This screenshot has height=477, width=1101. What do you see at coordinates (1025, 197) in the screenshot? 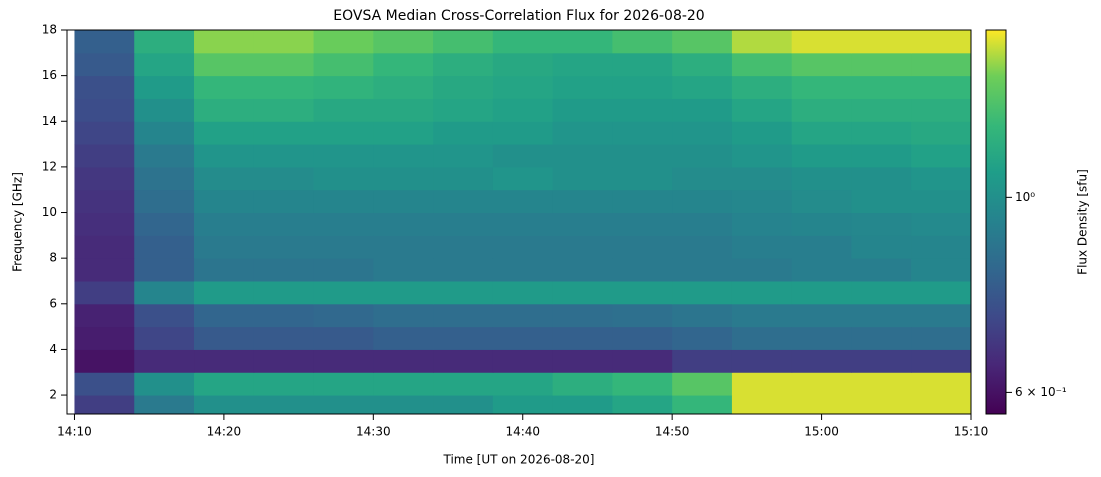
I see `colorbar-tick-label: 10⁰` at bounding box center [1025, 197].